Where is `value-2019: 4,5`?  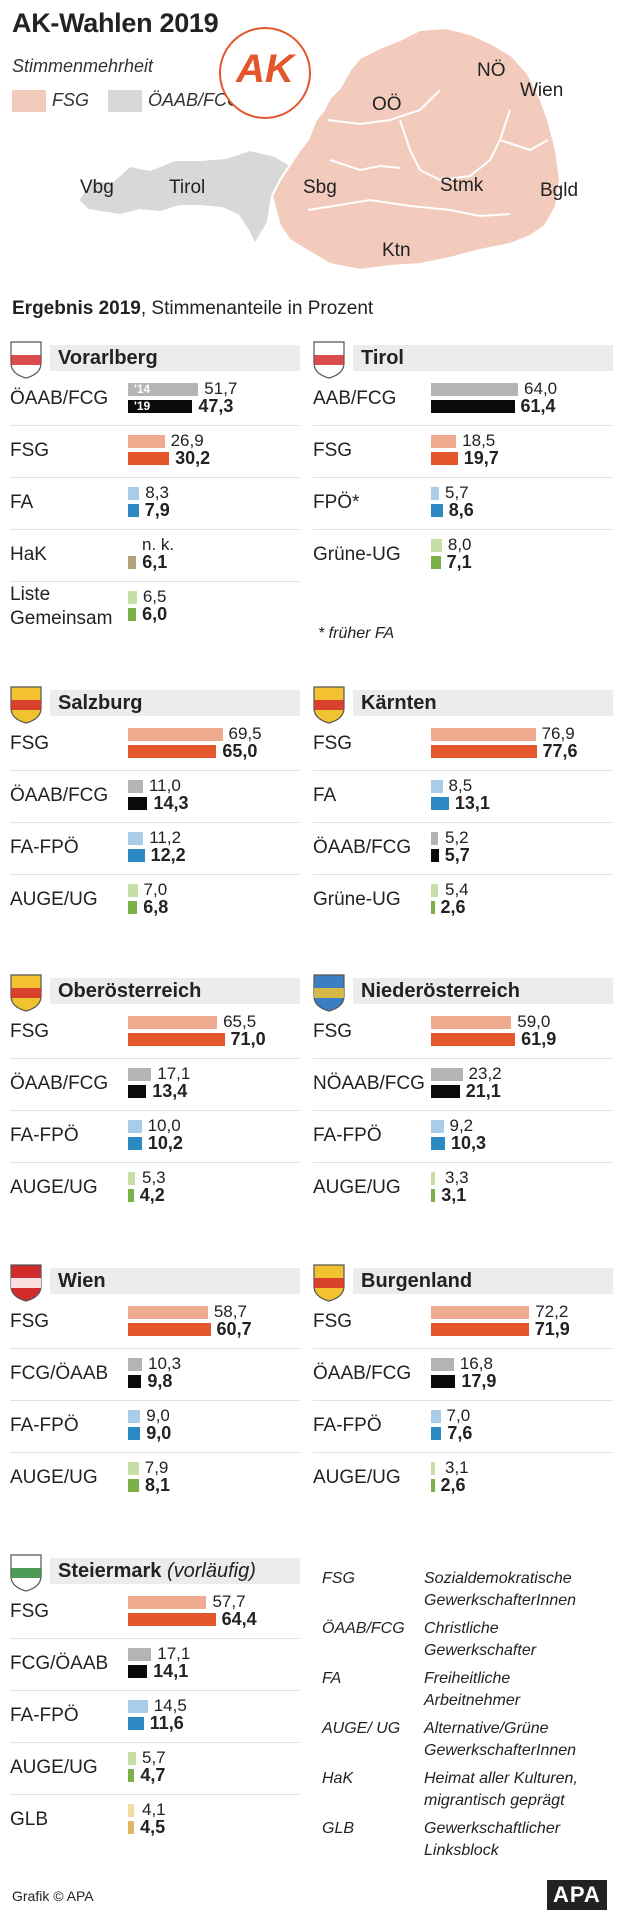 value-2019: 4,5 is located at coordinates (153, 1827).